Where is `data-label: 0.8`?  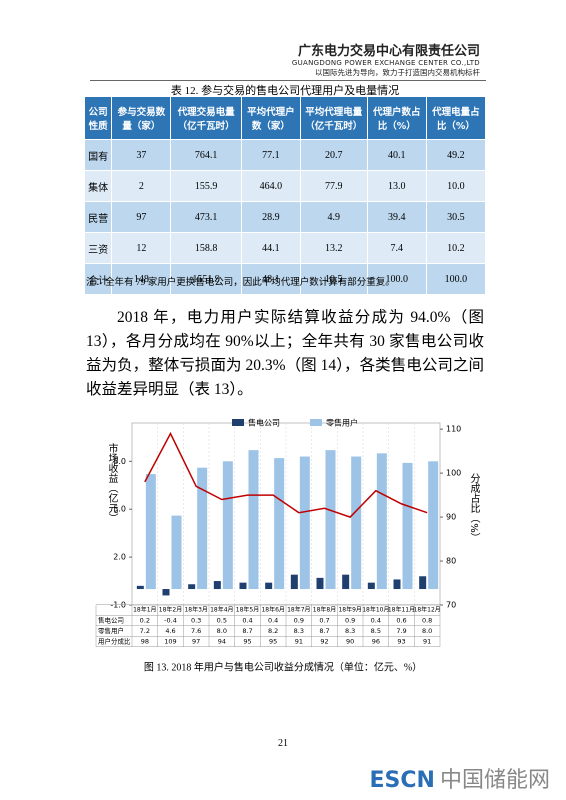
data-label: 0.8 is located at coordinates (427, 621).